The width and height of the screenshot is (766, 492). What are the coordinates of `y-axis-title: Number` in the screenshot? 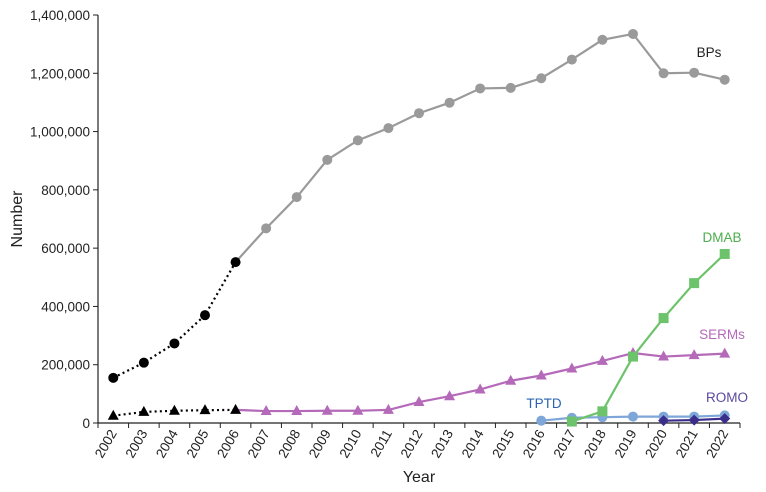 It's located at (17, 219).